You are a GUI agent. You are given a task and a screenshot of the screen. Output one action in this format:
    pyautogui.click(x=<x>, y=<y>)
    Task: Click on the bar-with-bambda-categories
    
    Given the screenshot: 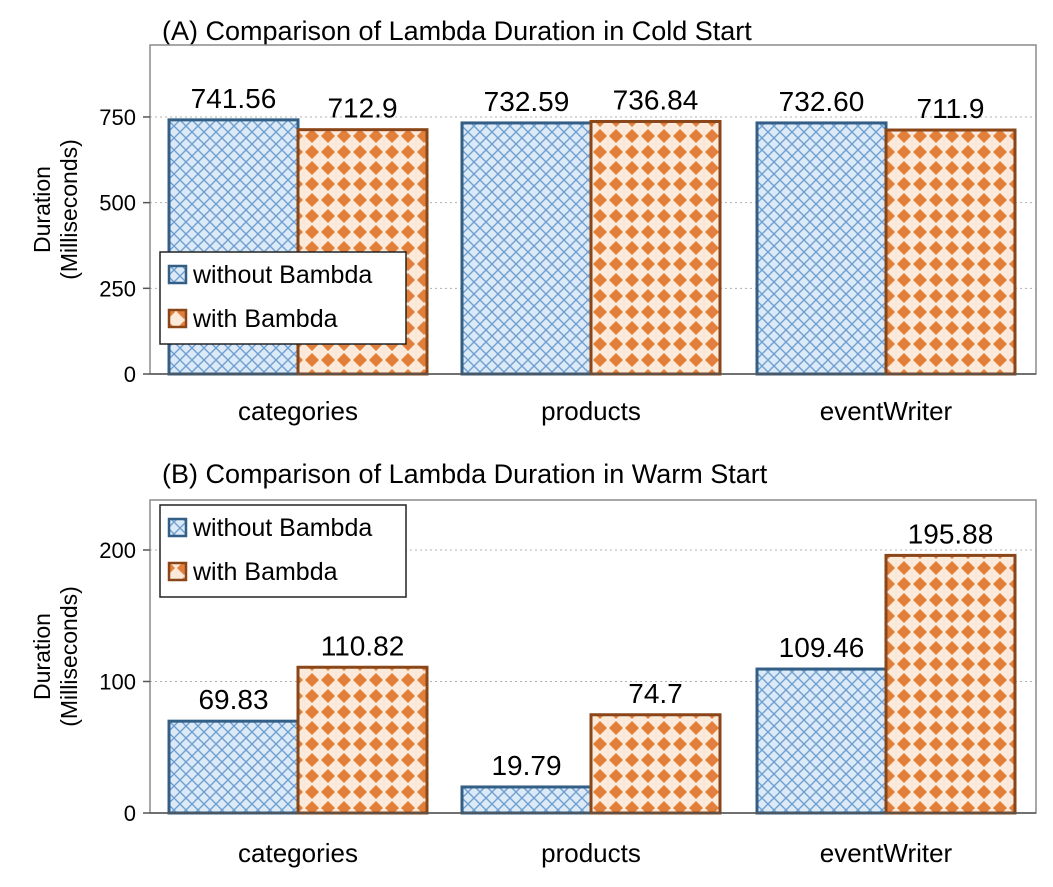 What is the action you would take?
    pyautogui.click(x=362, y=740)
    